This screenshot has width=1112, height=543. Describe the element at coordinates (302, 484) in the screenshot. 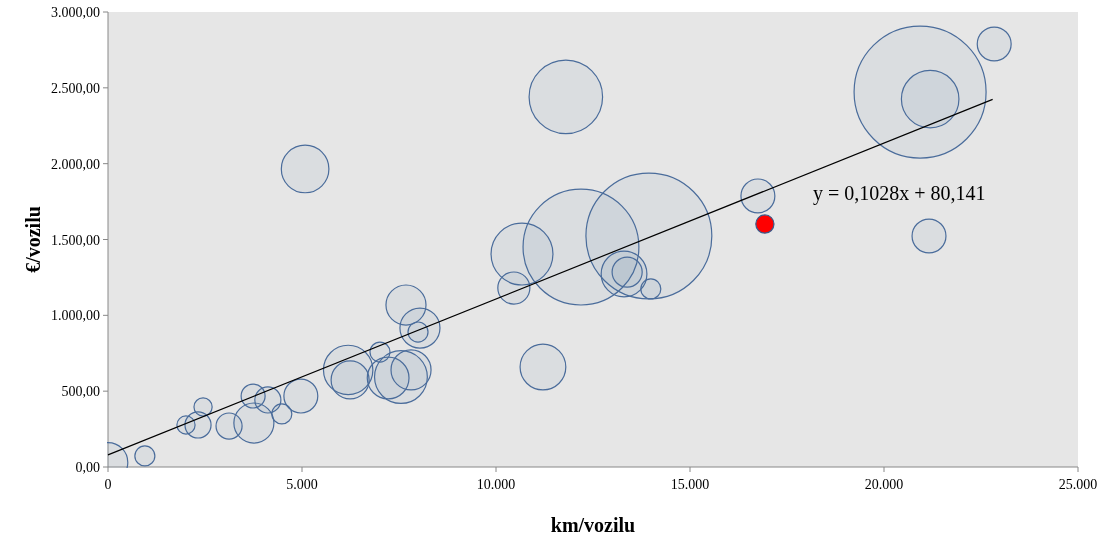

I see `x-tick-label: 5.000` at that location.